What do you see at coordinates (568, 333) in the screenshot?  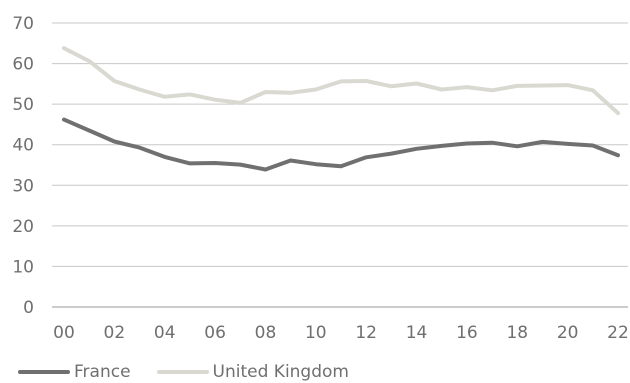 I see `x-tick-label-20: 20` at bounding box center [568, 333].